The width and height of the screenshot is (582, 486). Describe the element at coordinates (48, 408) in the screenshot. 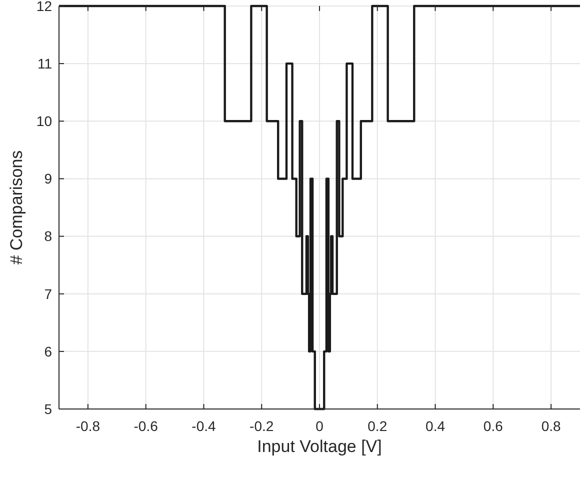

I see `y-tick-label: 5` at that location.